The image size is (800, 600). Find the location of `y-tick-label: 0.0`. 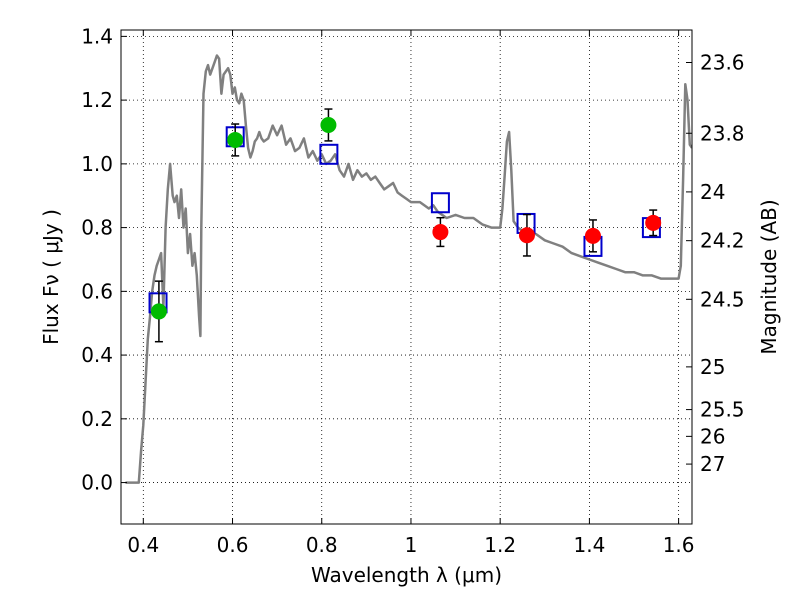

y-tick-label: 0.0 is located at coordinates (97, 483).